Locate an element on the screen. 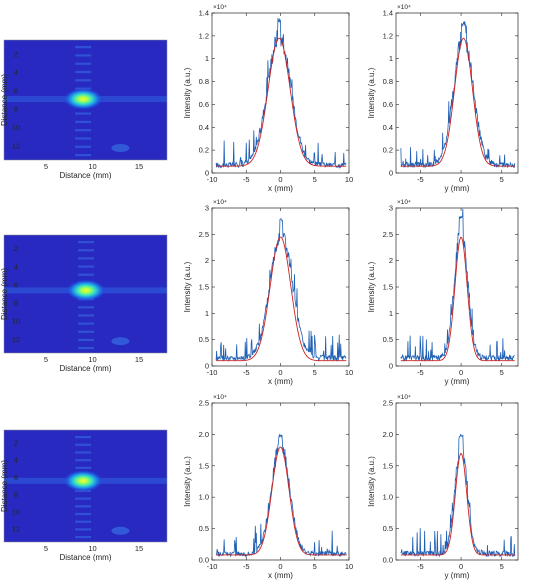 The width and height of the screenshot is (550, 588). y-tick-label: 0.6 is located at coordinates (388, 104).